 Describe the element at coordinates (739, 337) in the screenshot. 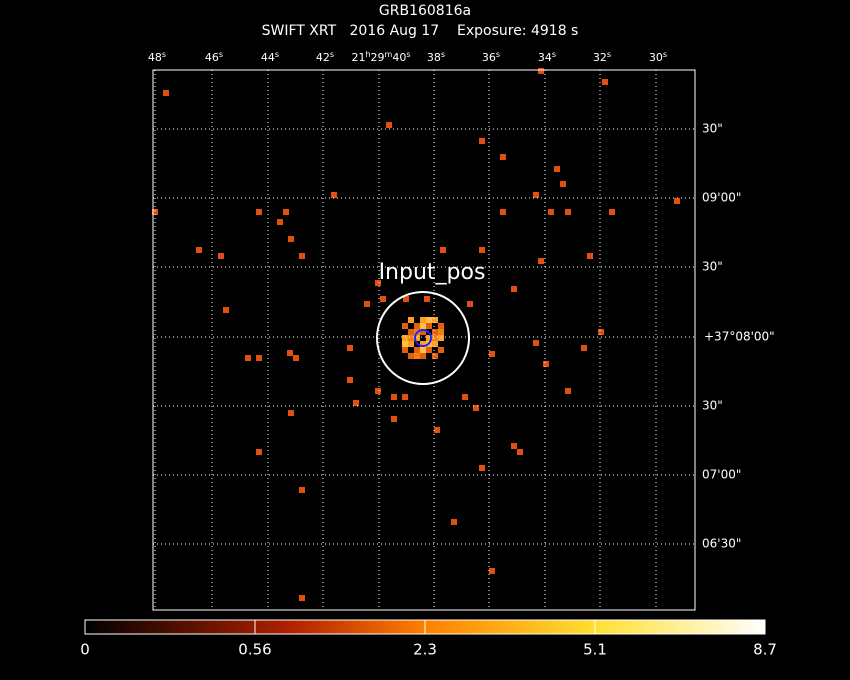

I see `dec-label: +37°08'00"` at that location.